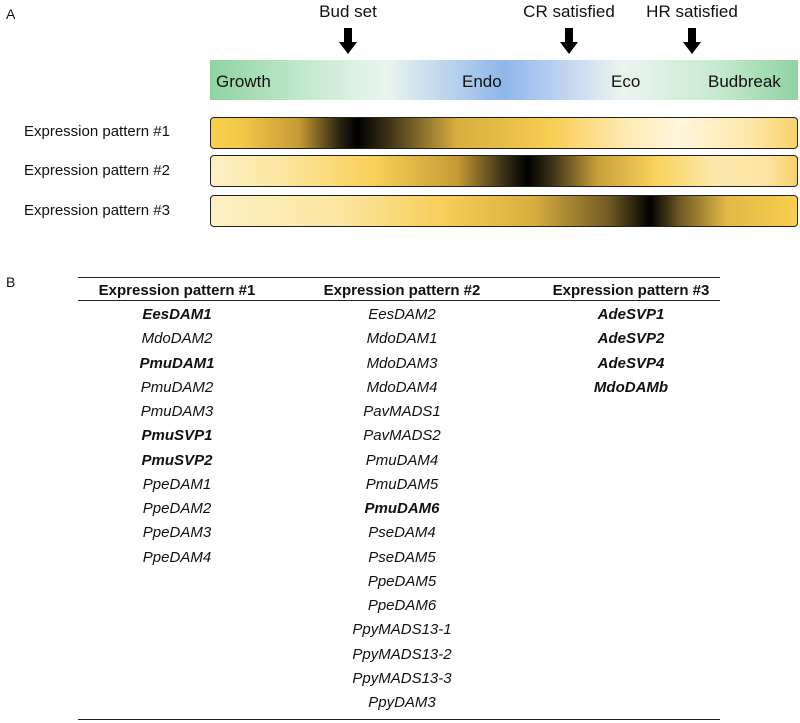 The width and height of the screenshot is (800, 723). I want to click on gene-name: PpeDAM1, so click(177, 484).